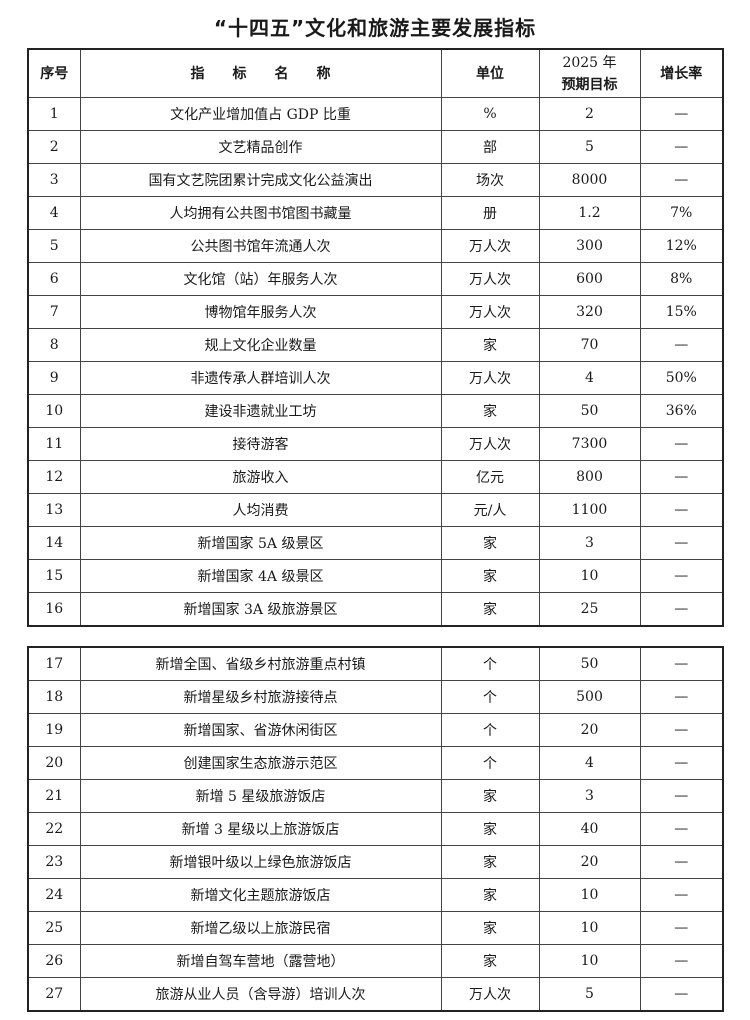 Image resolution: width=750 pixels, height=1020 pixels. I want to click on table-row: 16 新增国家 3A 级旅游景区家 25—, so click(375, 609).